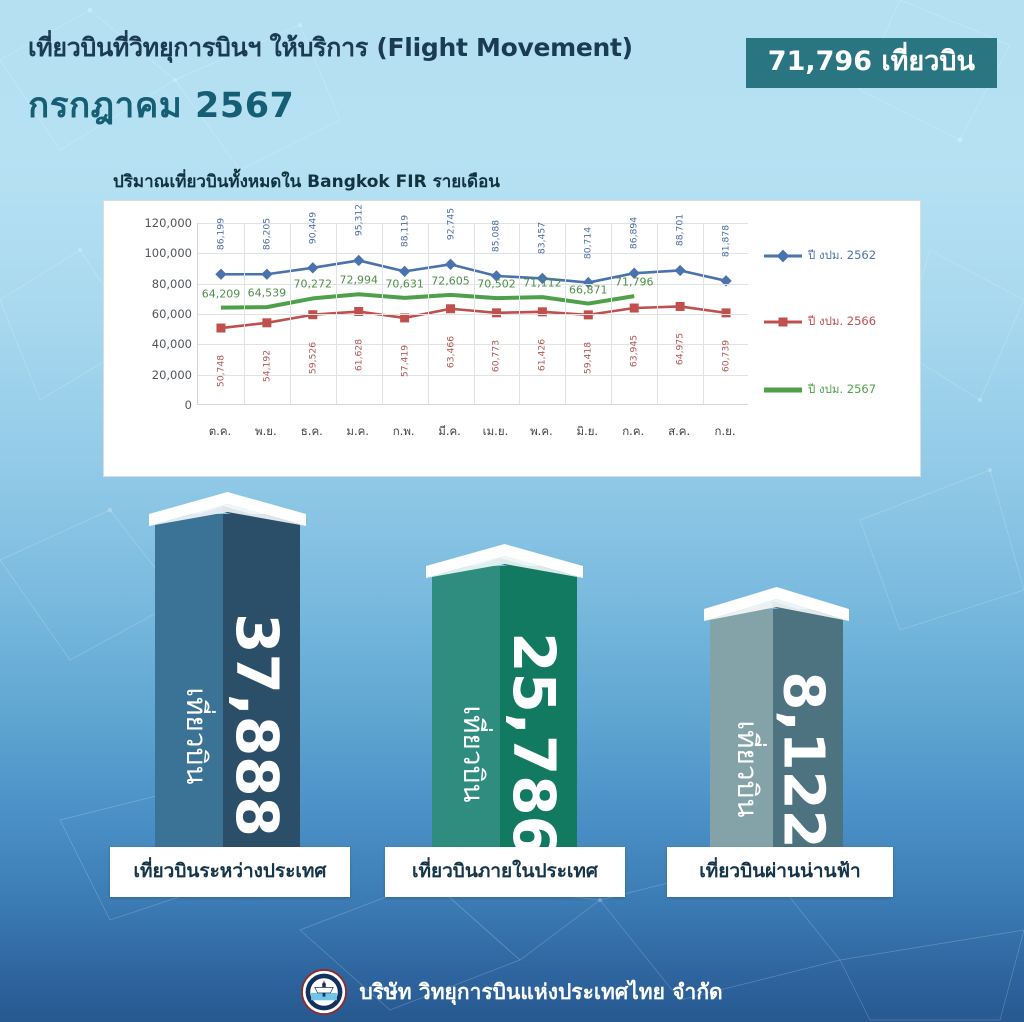 The height and width of the screenshot is (1022, 1024). What do you see at coordinates (357, 431) in the screenshot?
I see `x-axis-tick: ม.ค.` at bounding box center [357, 431].